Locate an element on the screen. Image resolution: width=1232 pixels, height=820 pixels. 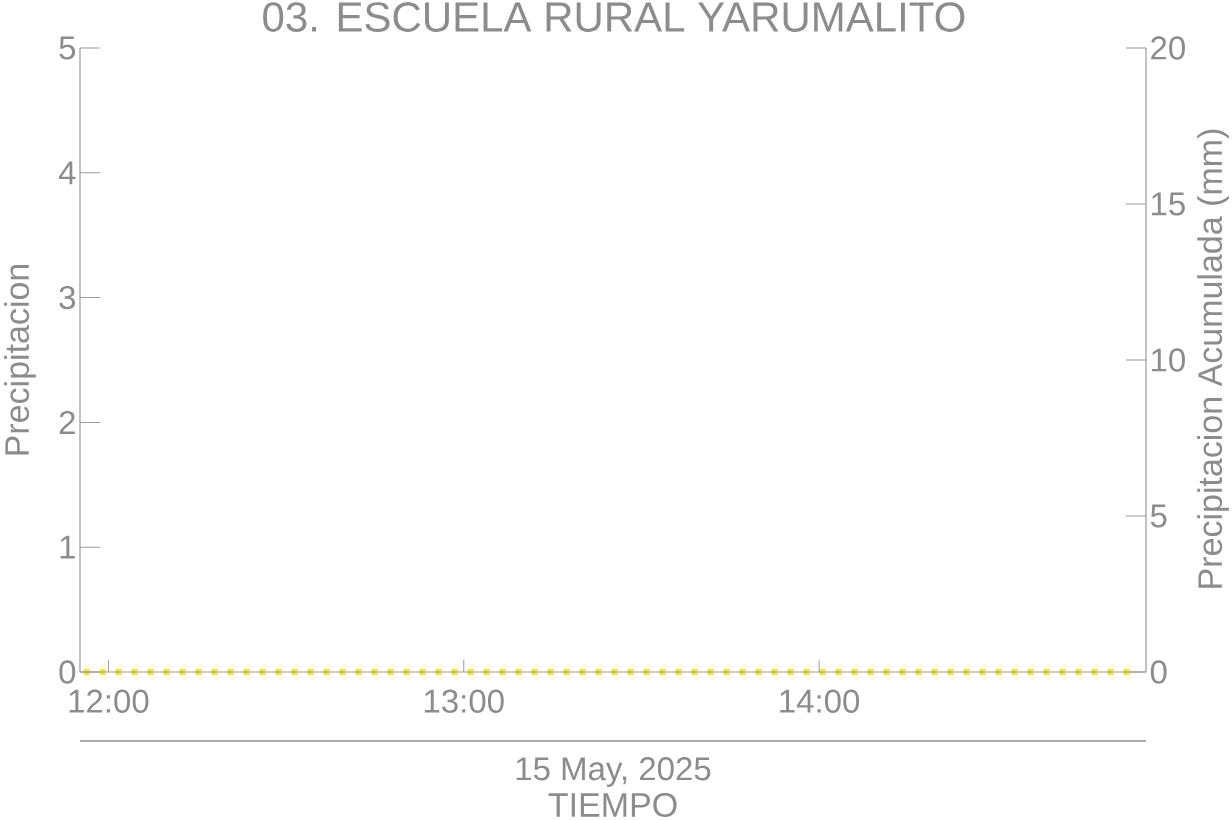
y2-axis-title: Precipitacion Acumulada (mm) is located at coordinates (1213, 358).